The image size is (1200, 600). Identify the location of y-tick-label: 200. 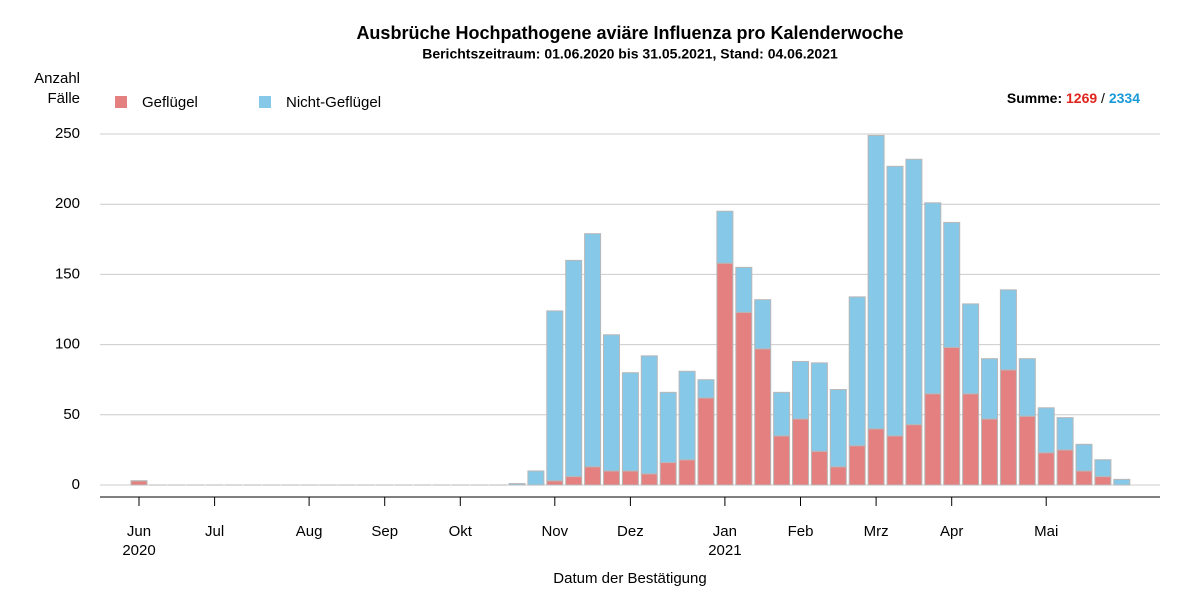
(67, 203).